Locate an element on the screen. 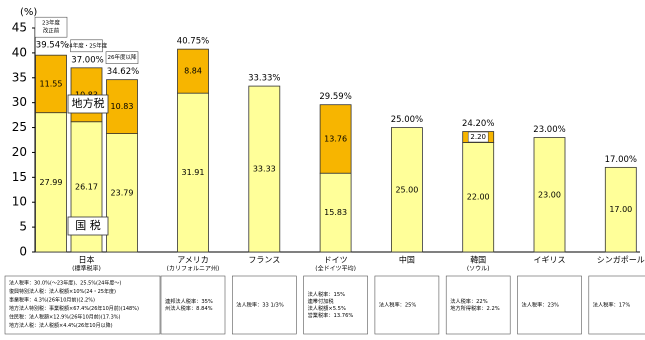  bar-note: 24年度・25年度 is located at coordinates (87, 45).